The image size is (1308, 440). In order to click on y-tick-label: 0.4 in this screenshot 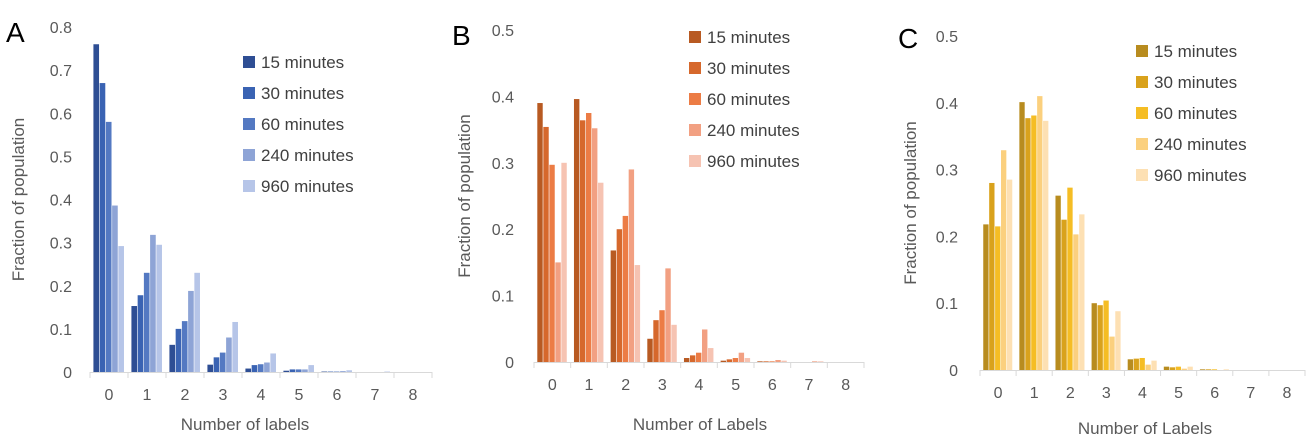, I will do `click(947, 104)`.